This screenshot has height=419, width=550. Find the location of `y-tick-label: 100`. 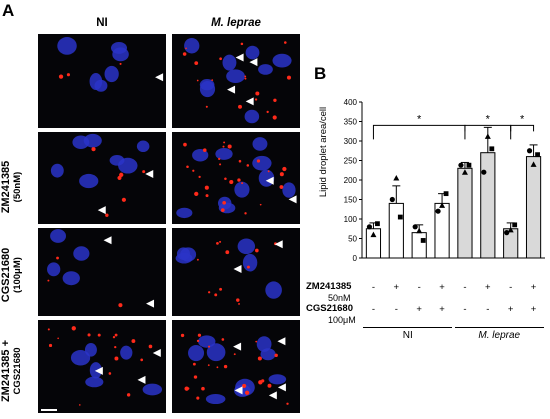

y-tick-label: 100 is located at coordinates (351, 219).